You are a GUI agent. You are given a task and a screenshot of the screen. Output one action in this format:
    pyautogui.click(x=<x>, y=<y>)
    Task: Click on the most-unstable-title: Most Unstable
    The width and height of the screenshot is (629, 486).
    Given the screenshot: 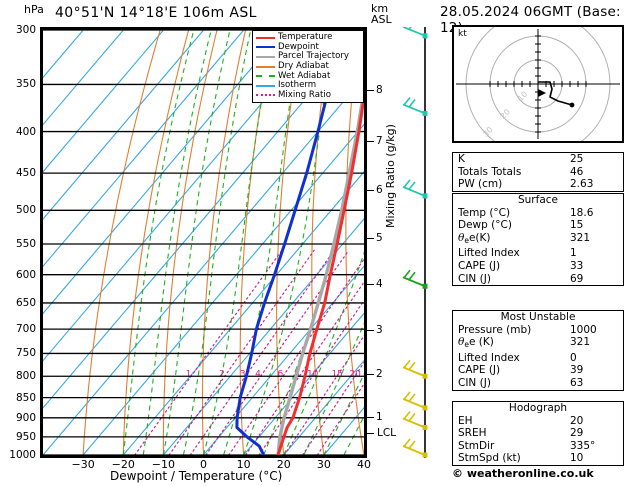 What is the action you would take?
    pyautogui.click(x=538, y=317)
    